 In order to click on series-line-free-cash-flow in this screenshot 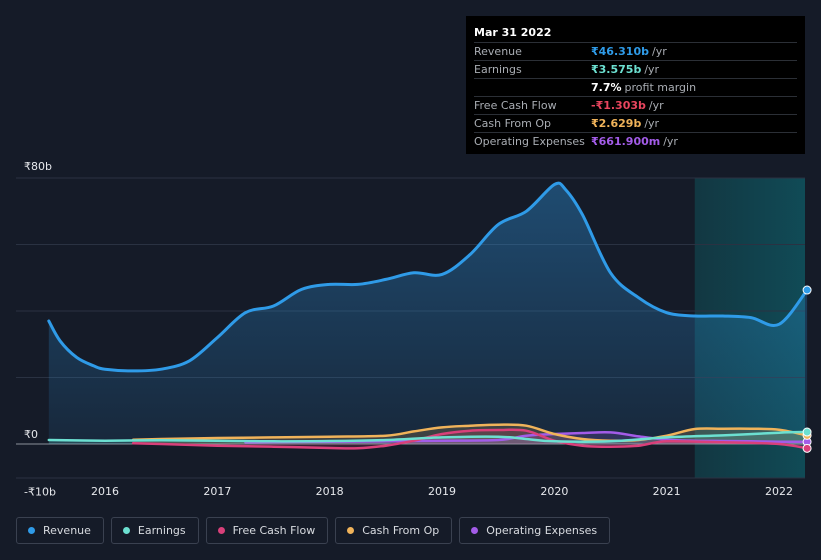, I will do `click(470, 439)`.